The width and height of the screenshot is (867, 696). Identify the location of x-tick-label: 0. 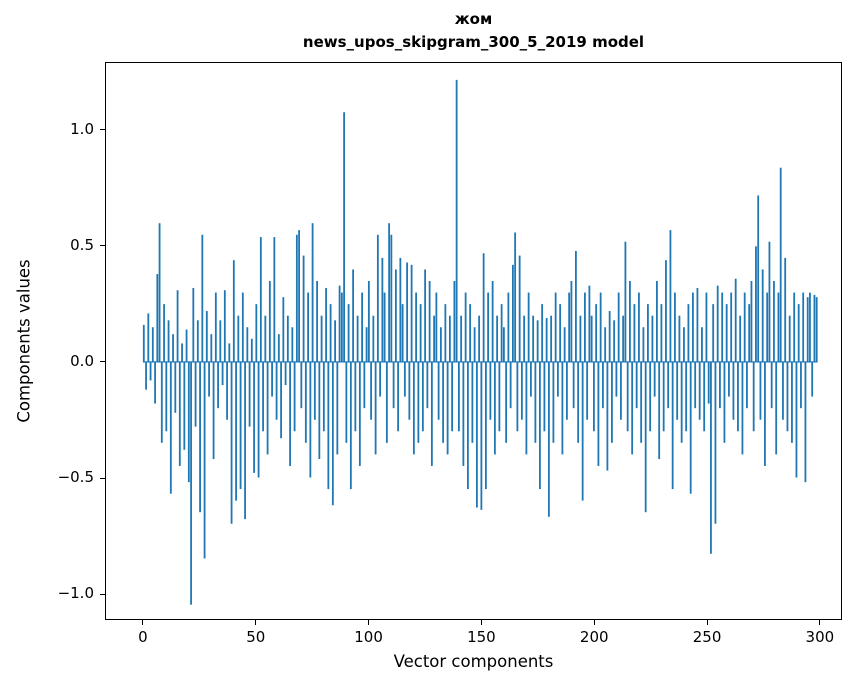
(143, 637).